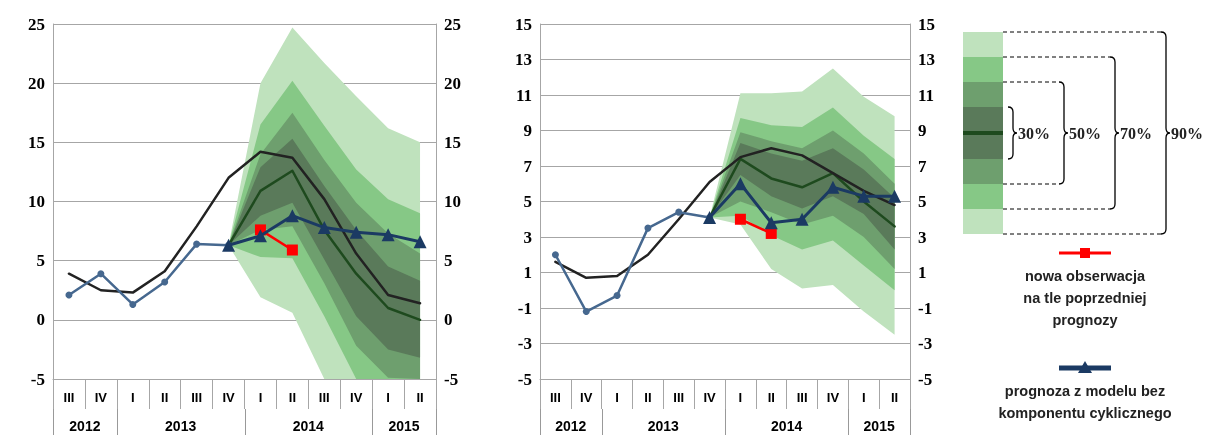  What do you see at coordinates (523, 95) in the screenshot?
I see `y-tick-label: 11` at bounding box center [523, 95].